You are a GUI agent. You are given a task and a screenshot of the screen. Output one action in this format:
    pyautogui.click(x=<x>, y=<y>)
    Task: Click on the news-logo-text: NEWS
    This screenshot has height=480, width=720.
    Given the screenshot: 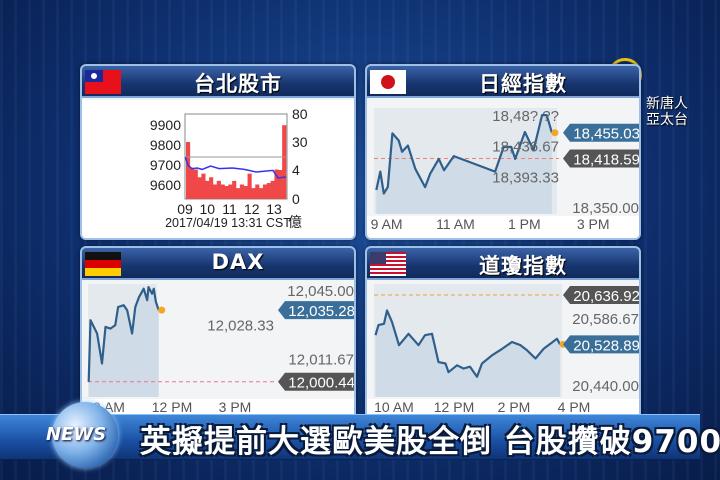 What is the action you would take?
    pyautogui.click(x=76, y=434)
    